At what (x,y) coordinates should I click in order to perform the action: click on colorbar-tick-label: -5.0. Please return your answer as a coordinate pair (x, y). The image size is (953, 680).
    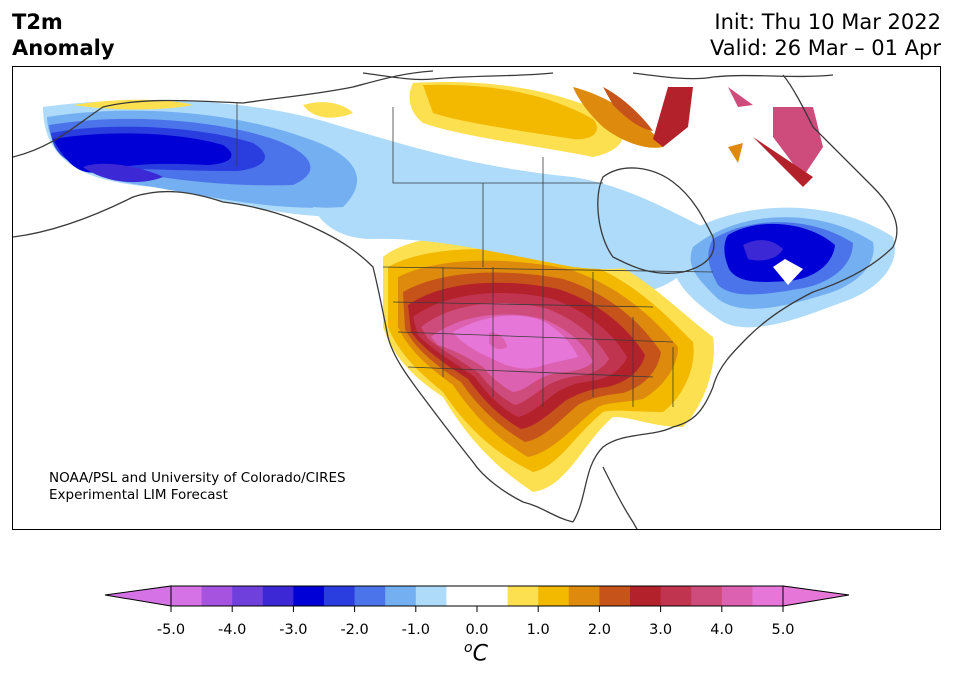
    Looking at the image, I should click on (171, 630).